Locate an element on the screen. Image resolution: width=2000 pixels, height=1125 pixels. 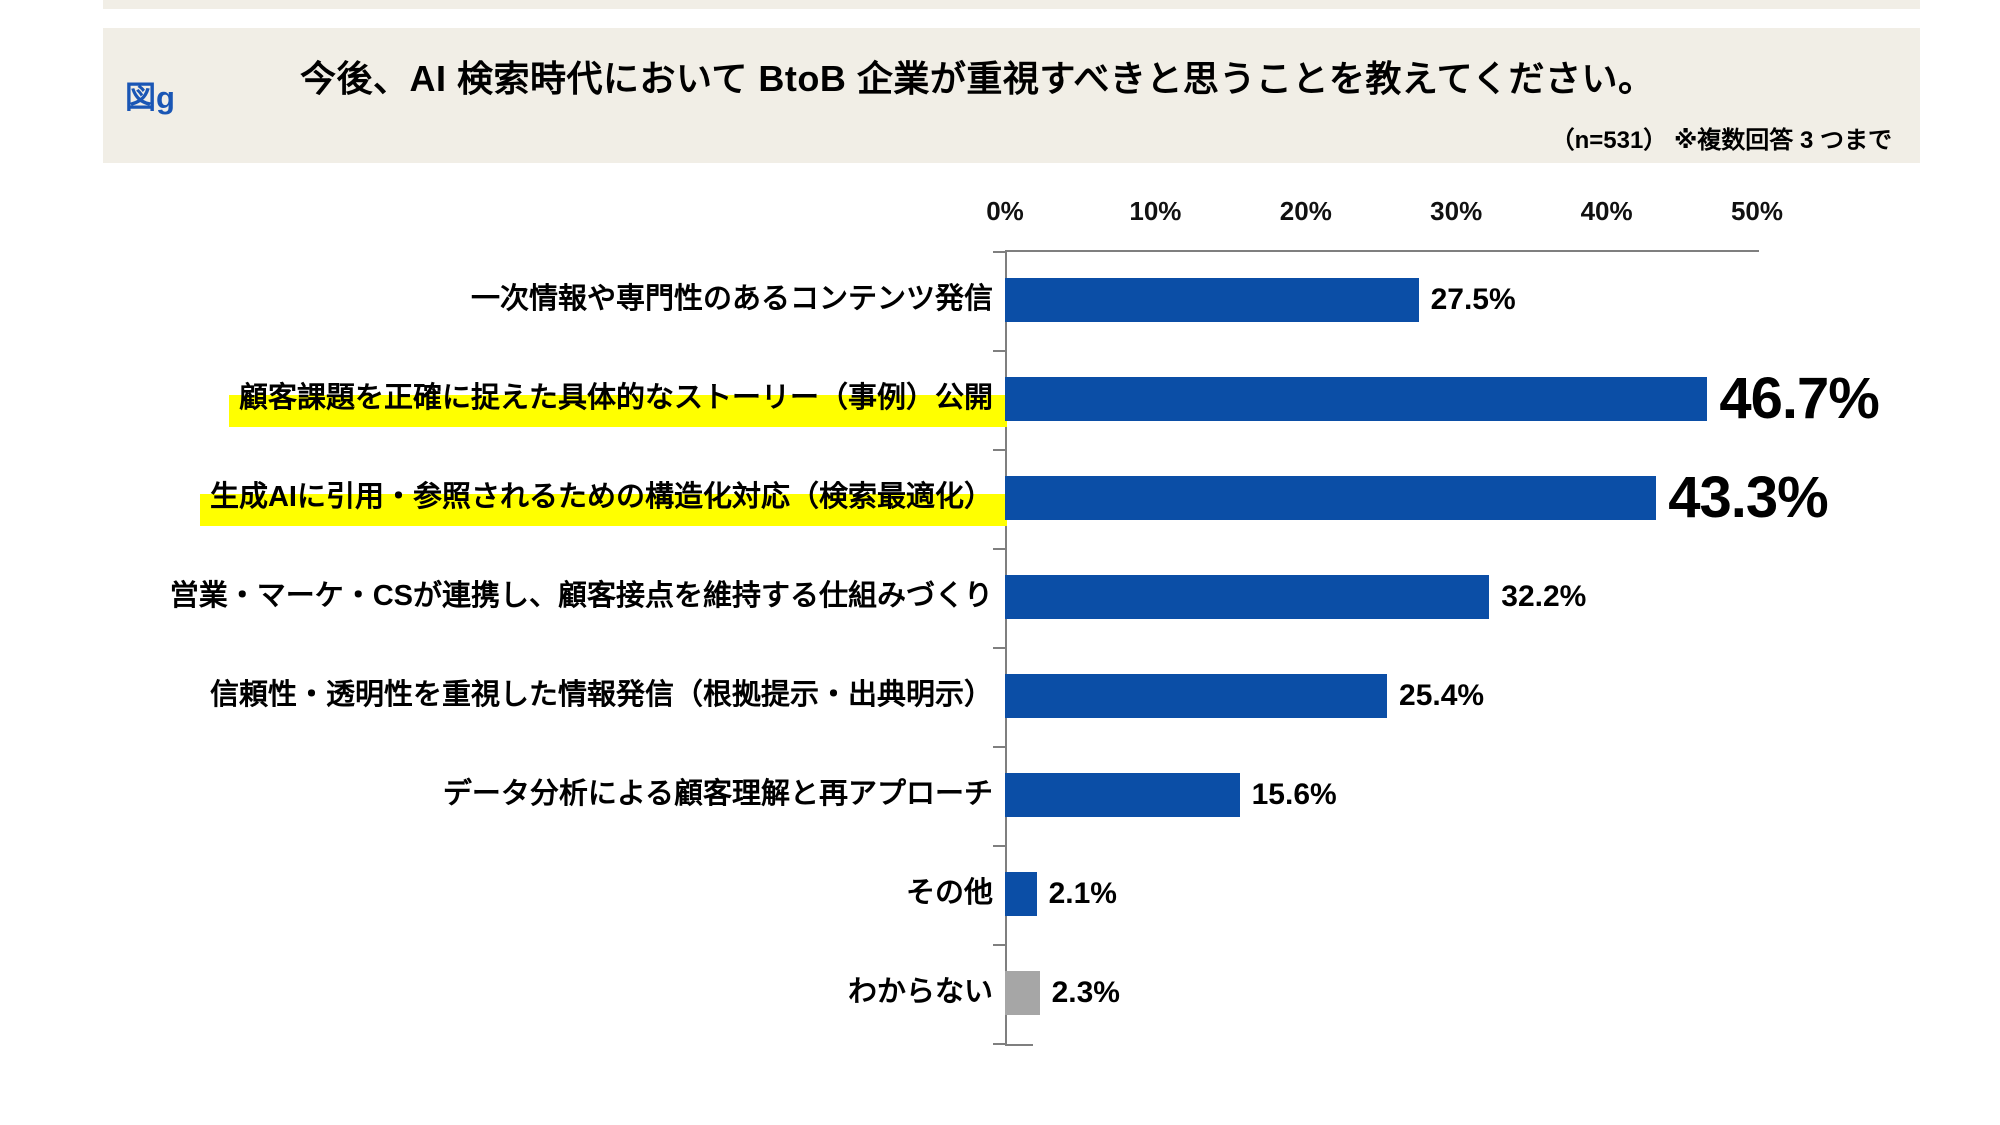
bar-cell: 27.5% is located at coordinates (1502, 299).